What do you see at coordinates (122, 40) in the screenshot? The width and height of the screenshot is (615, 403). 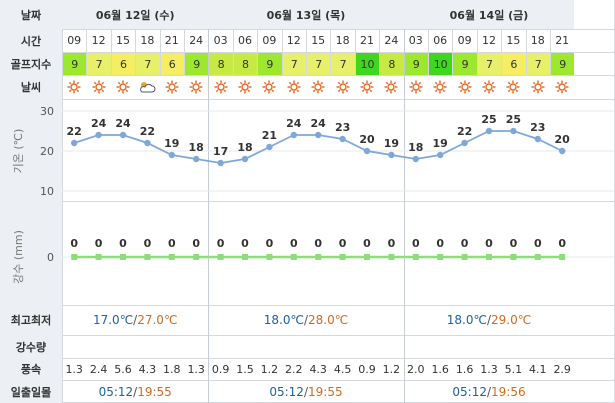 I see `hour-cell: 15` at bounding box center [122, 40].